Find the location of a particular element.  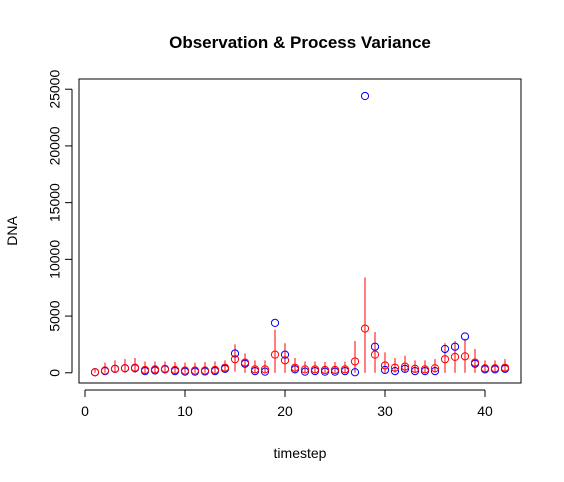

estimated-points is located at coordinates (300, 350).